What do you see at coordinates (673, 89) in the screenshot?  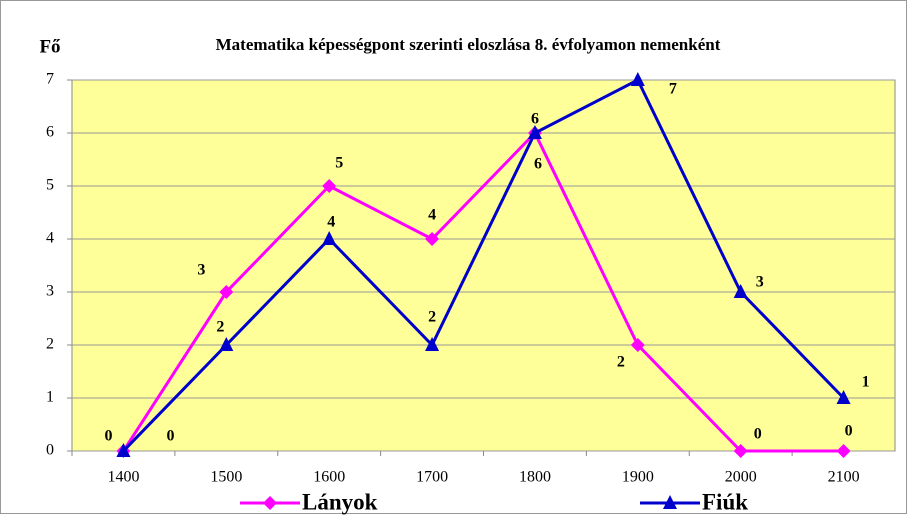 I see `data-label: 7` at bounding box center [673, 89].